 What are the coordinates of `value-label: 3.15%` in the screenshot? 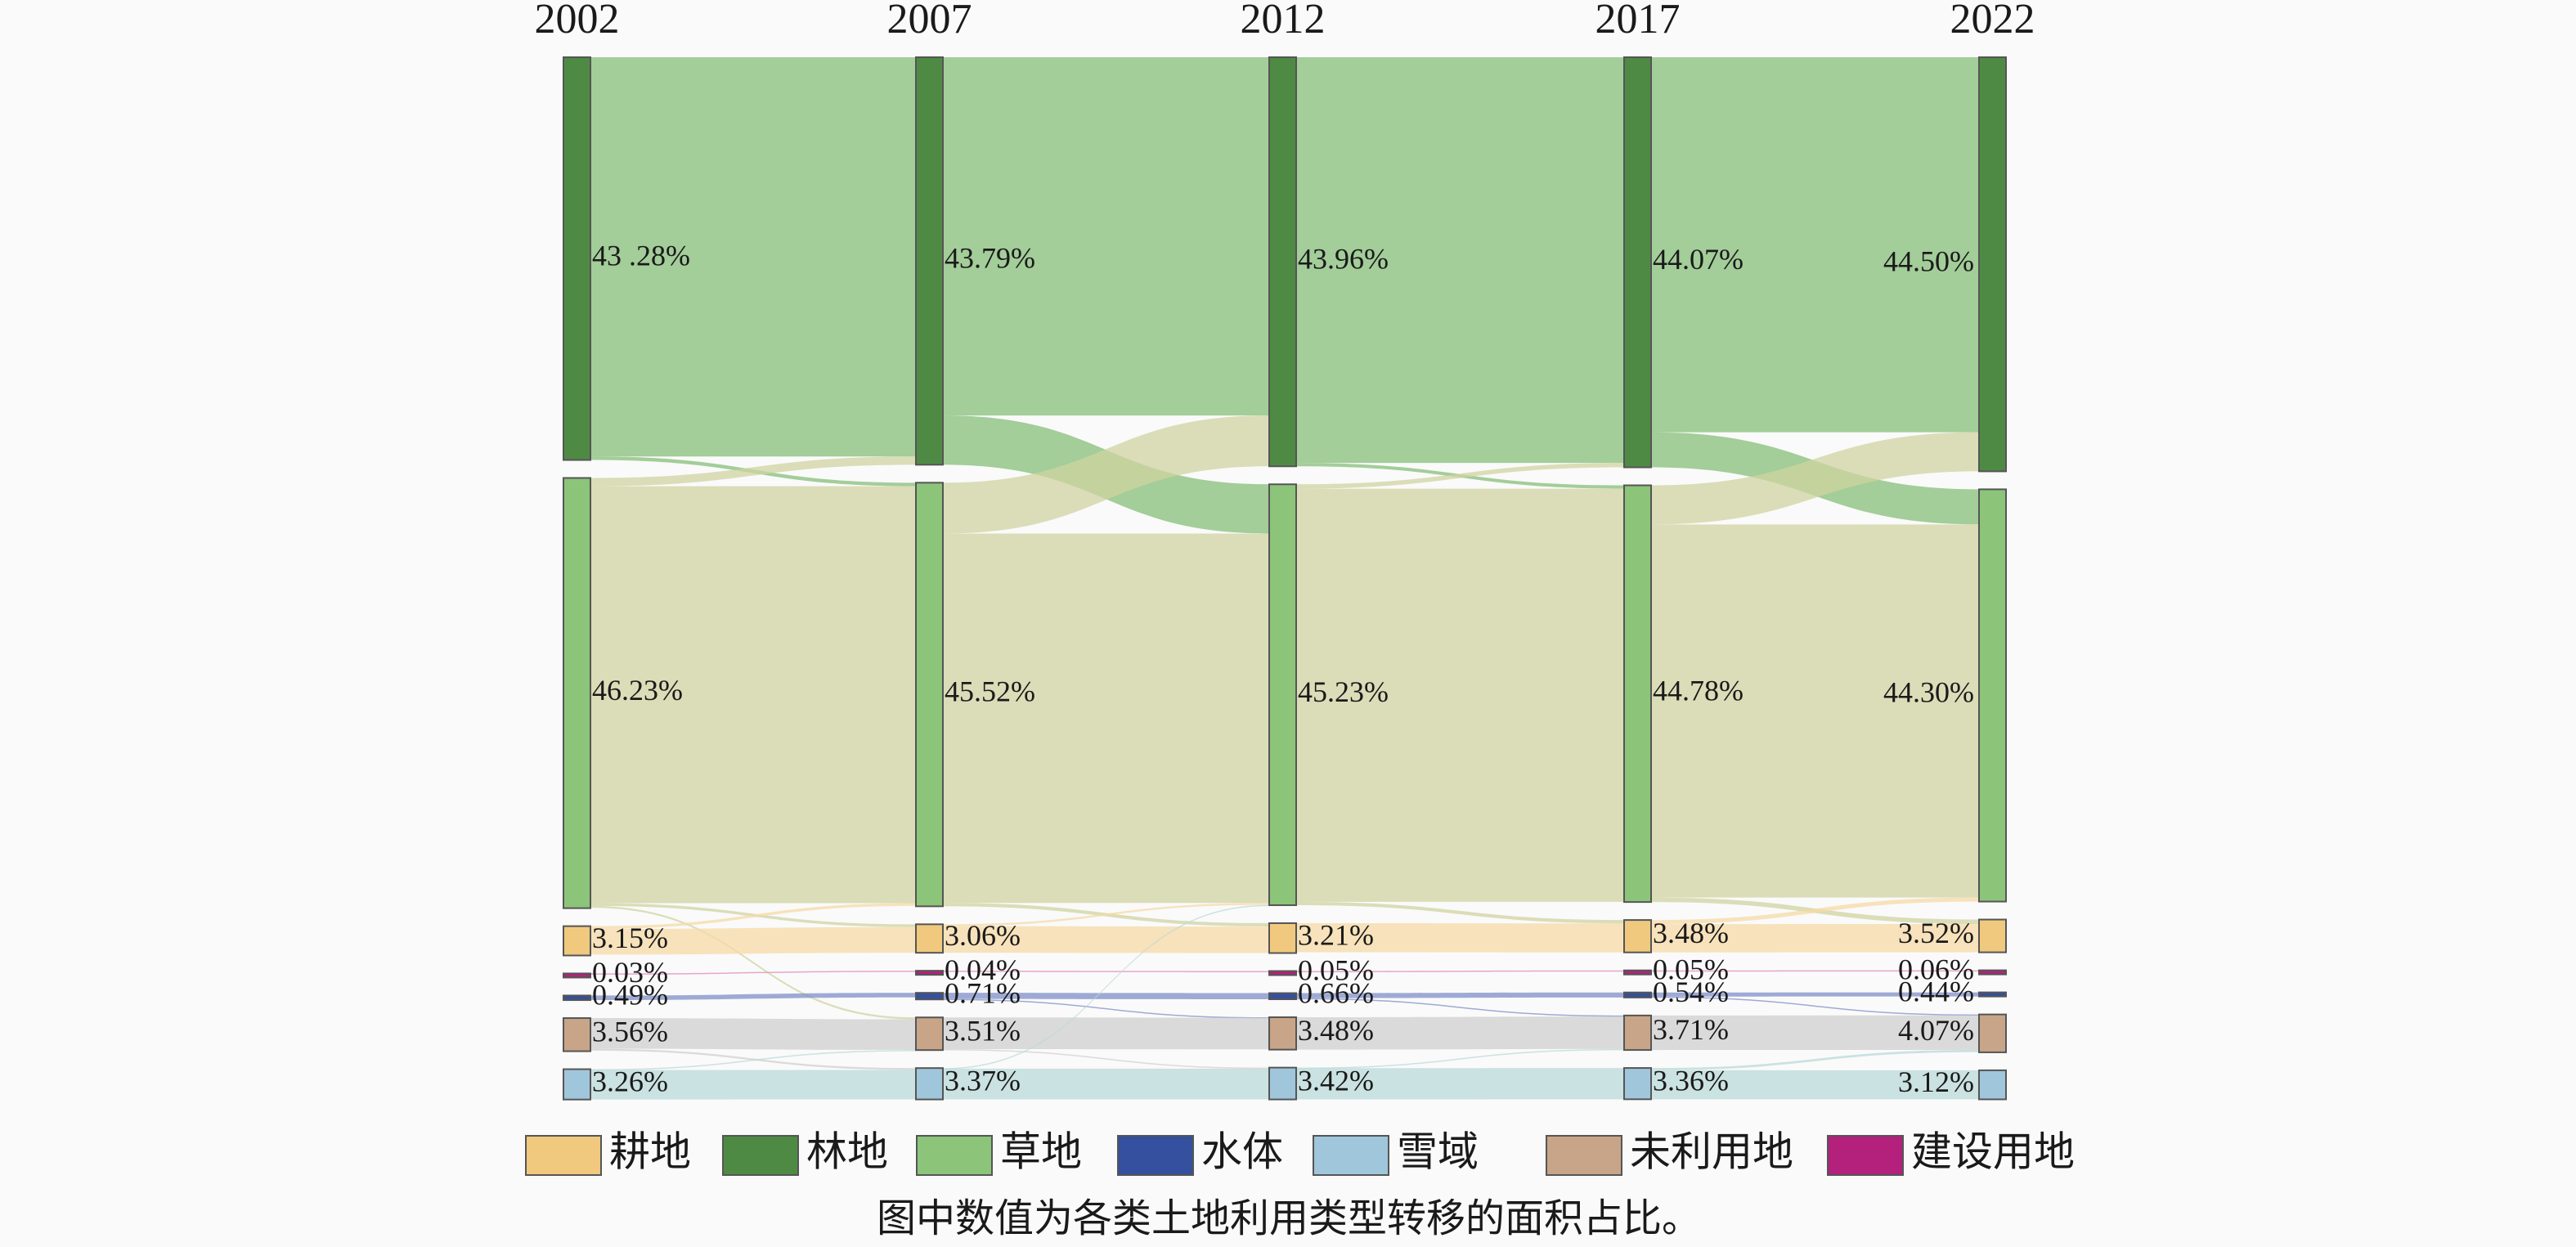 It's located at (630, 938).